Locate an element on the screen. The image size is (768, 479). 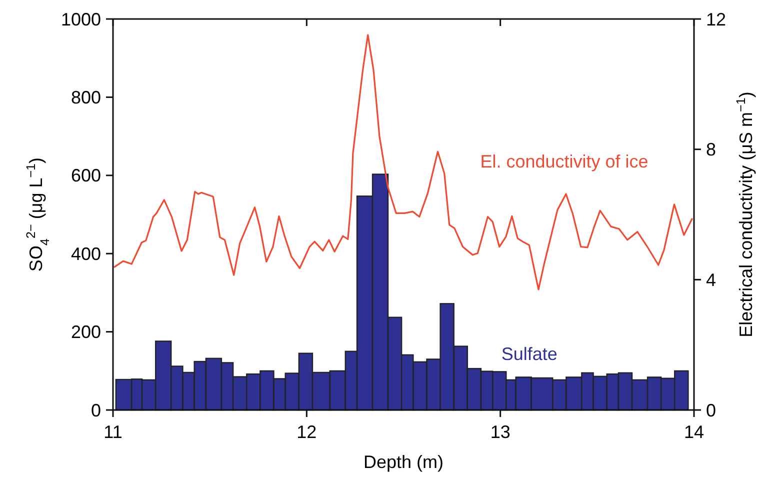
y2-tick-label: 8 is located at coordinates (711, 150).